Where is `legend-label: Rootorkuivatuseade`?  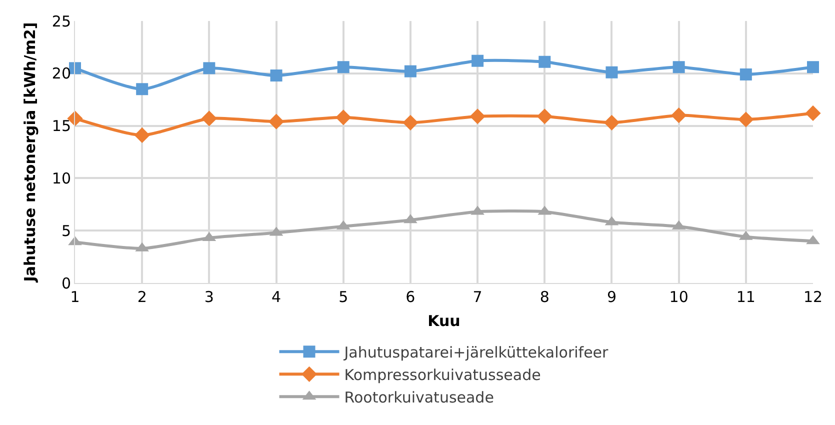
legend-label: Rootorkuivatuseade is located at coordinates (419, 397).